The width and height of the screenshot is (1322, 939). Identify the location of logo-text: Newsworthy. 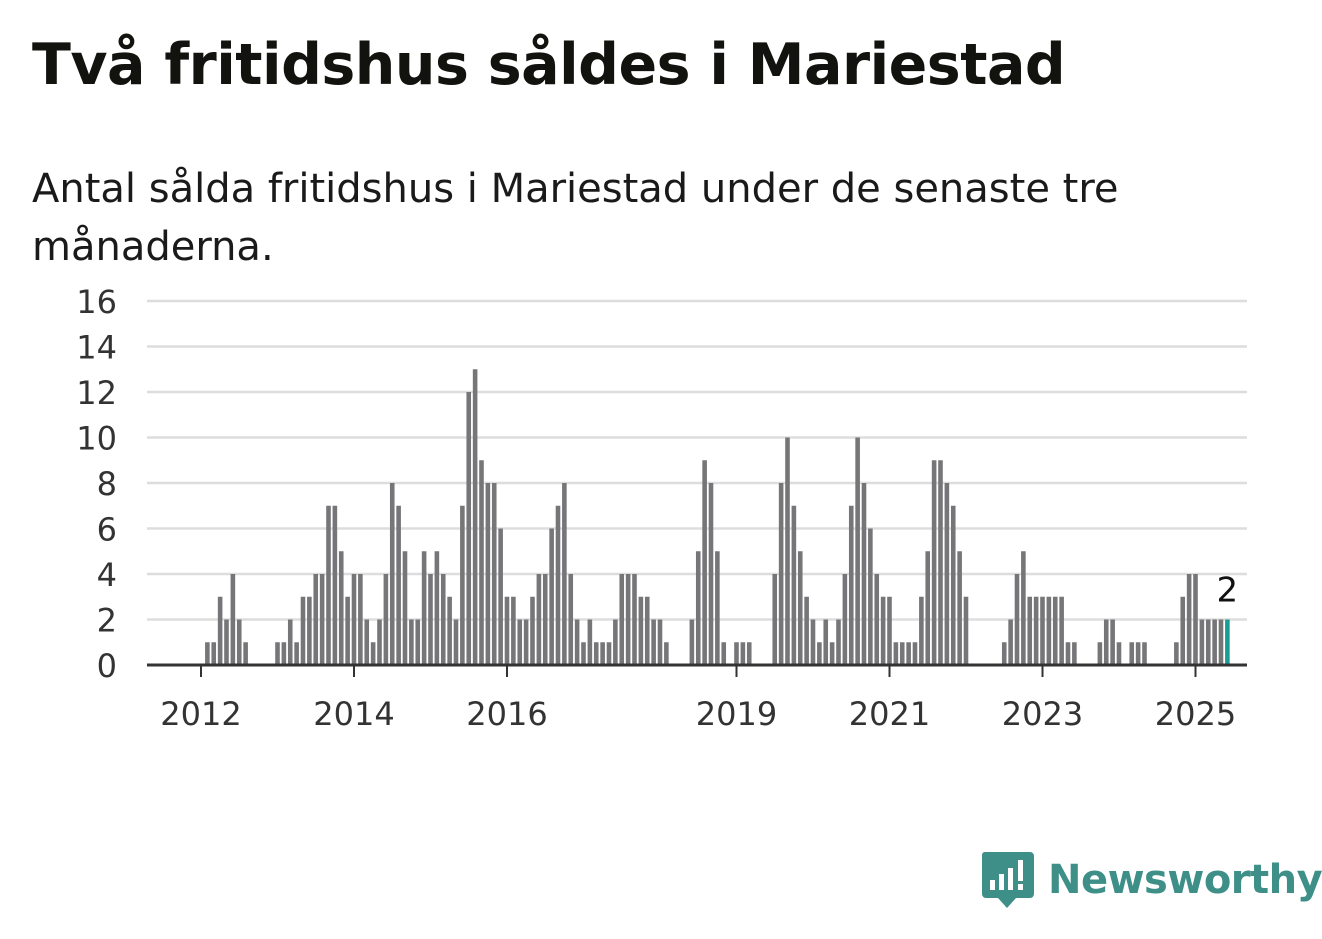
(1185, 880).